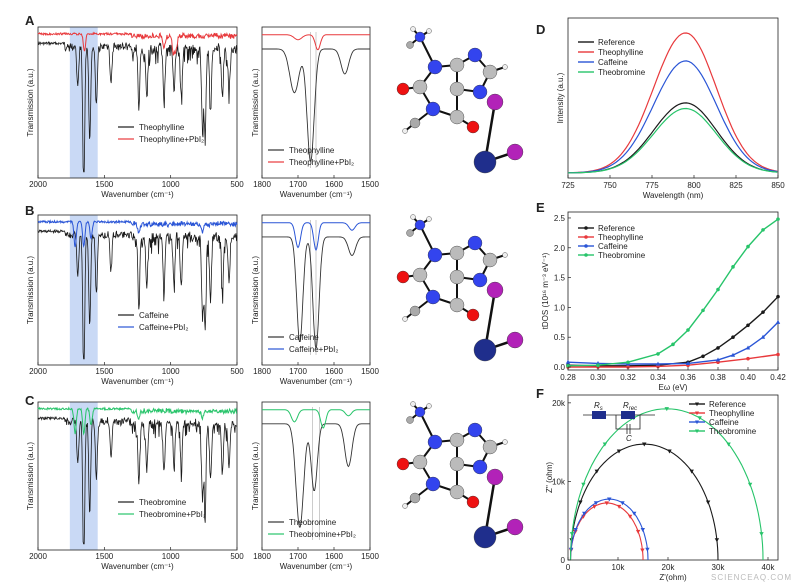 The width and height of the screenshot is (800, 586). Describe the element at coordinates (255, 102) in the screenshot. I see `row-a-zoom-ylabel: Transmission (a.u.)` at that location.